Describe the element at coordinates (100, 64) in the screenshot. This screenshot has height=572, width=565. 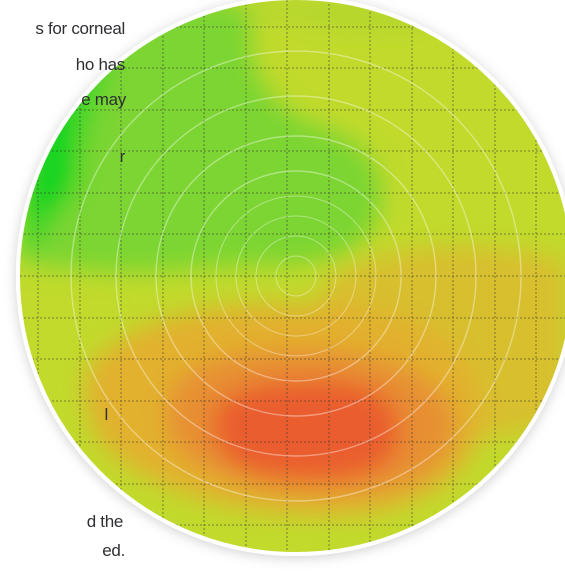
I see `text-fragment-2: ho has` at that location.